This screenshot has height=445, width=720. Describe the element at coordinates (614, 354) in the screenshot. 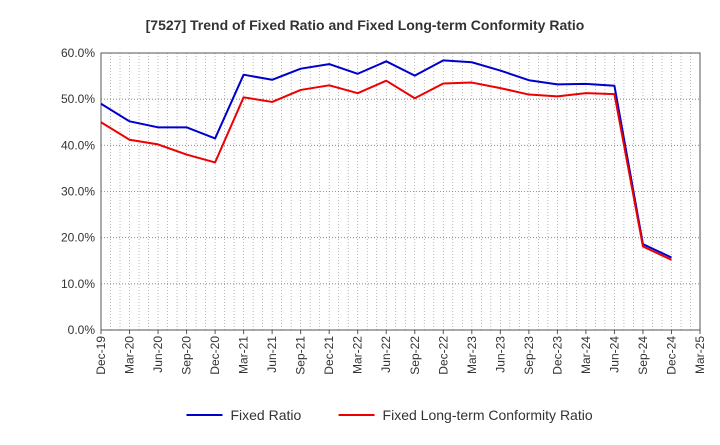

I see `x-tick-label: Jun-24` at that location.